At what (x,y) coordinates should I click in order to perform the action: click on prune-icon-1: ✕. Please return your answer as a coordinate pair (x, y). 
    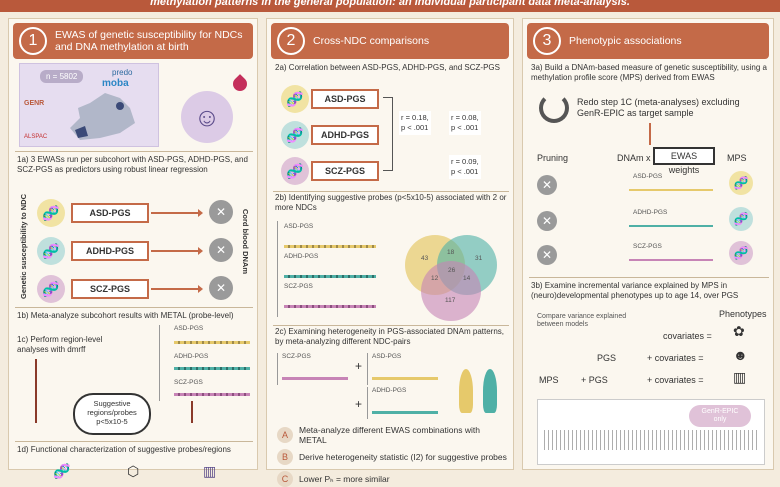
    Looking at the image, I should click on (547, 185).